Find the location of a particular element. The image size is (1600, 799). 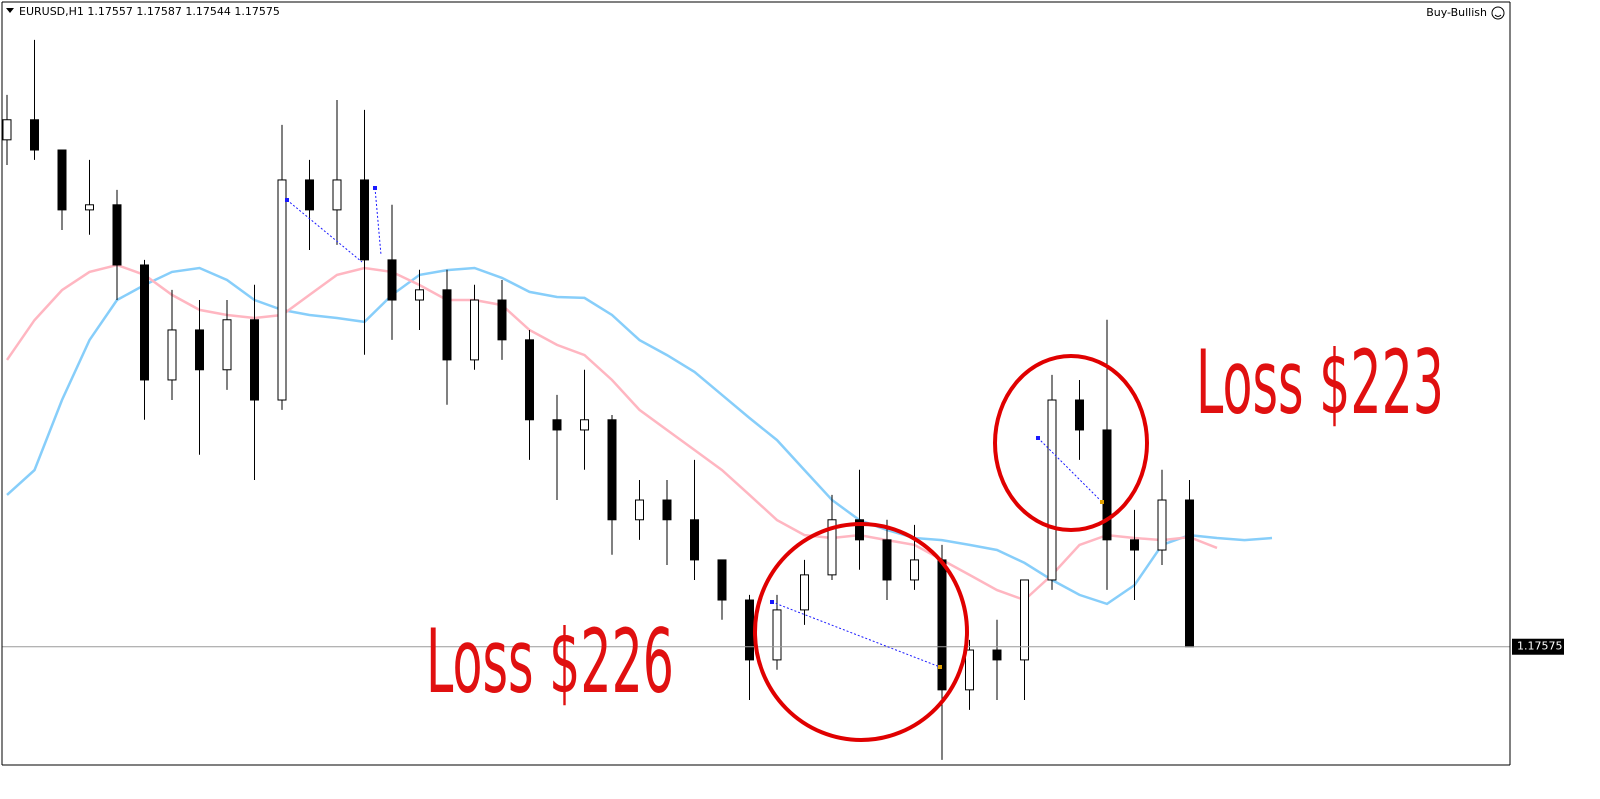

price-label-box is located at coordinates (1538, 646).